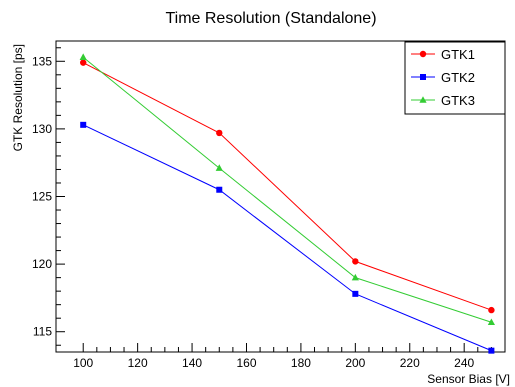 The height and width of the screenshot is (387, 515). I want to click on x-tick-label: 160, so click(246, 363).